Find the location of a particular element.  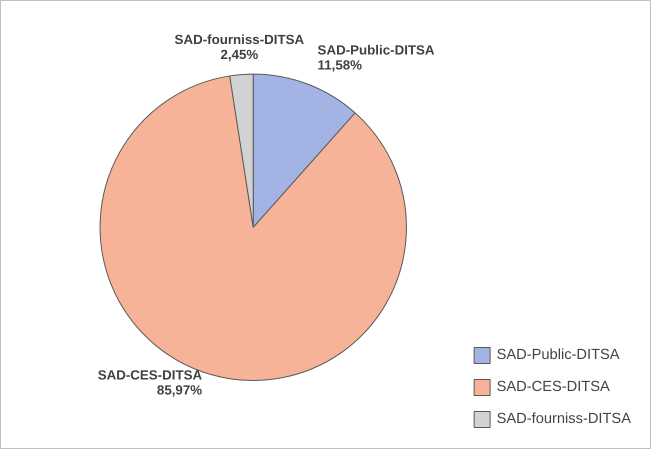

legend-label: SAD-Public-DITSA is located at coordinates (558, 355).